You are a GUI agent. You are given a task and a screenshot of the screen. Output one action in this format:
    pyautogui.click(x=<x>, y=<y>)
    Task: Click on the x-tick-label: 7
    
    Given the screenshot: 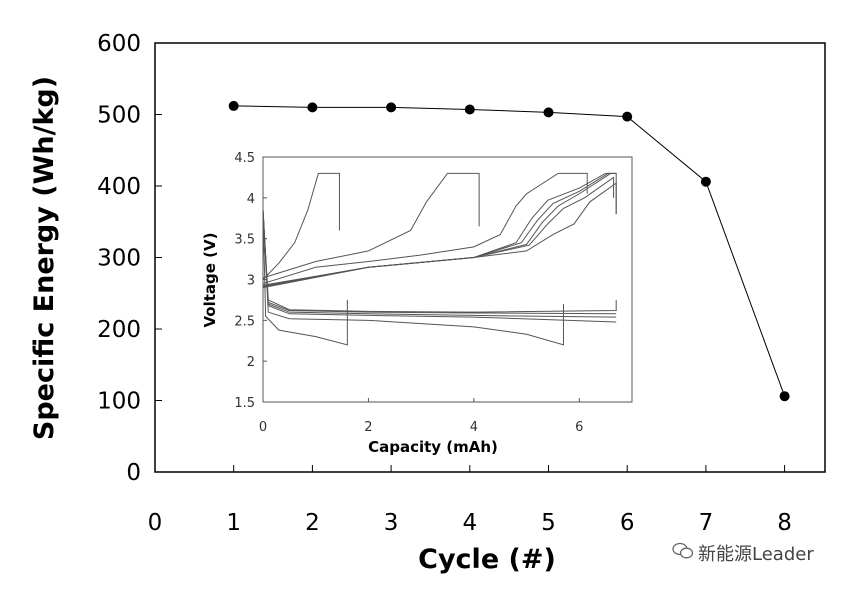 What is the action you would take?
    pyautogui.click(x=706, y=523)
    